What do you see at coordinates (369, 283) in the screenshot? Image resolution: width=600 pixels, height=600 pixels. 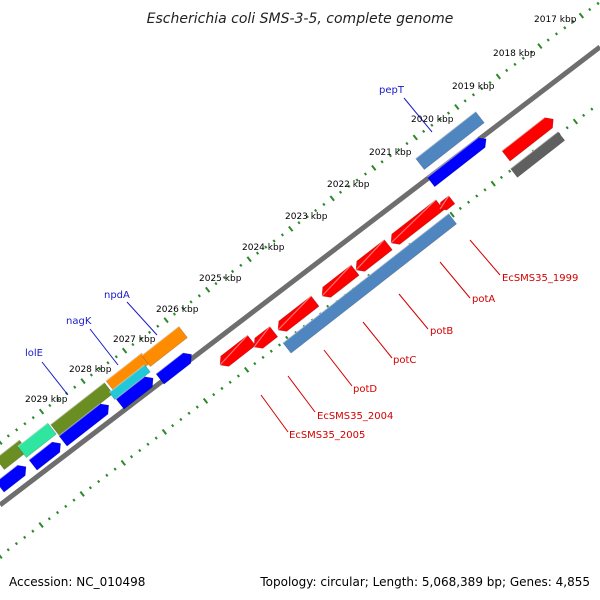 I see `gene-arrow-steelblue-long` at bounding box center [369, 283].